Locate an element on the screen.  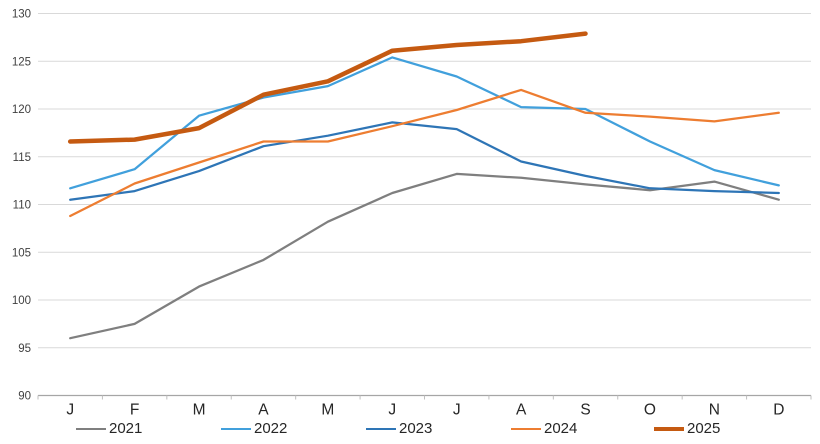
legend-item-2023: 2023 is located at coordinates (399, 429).